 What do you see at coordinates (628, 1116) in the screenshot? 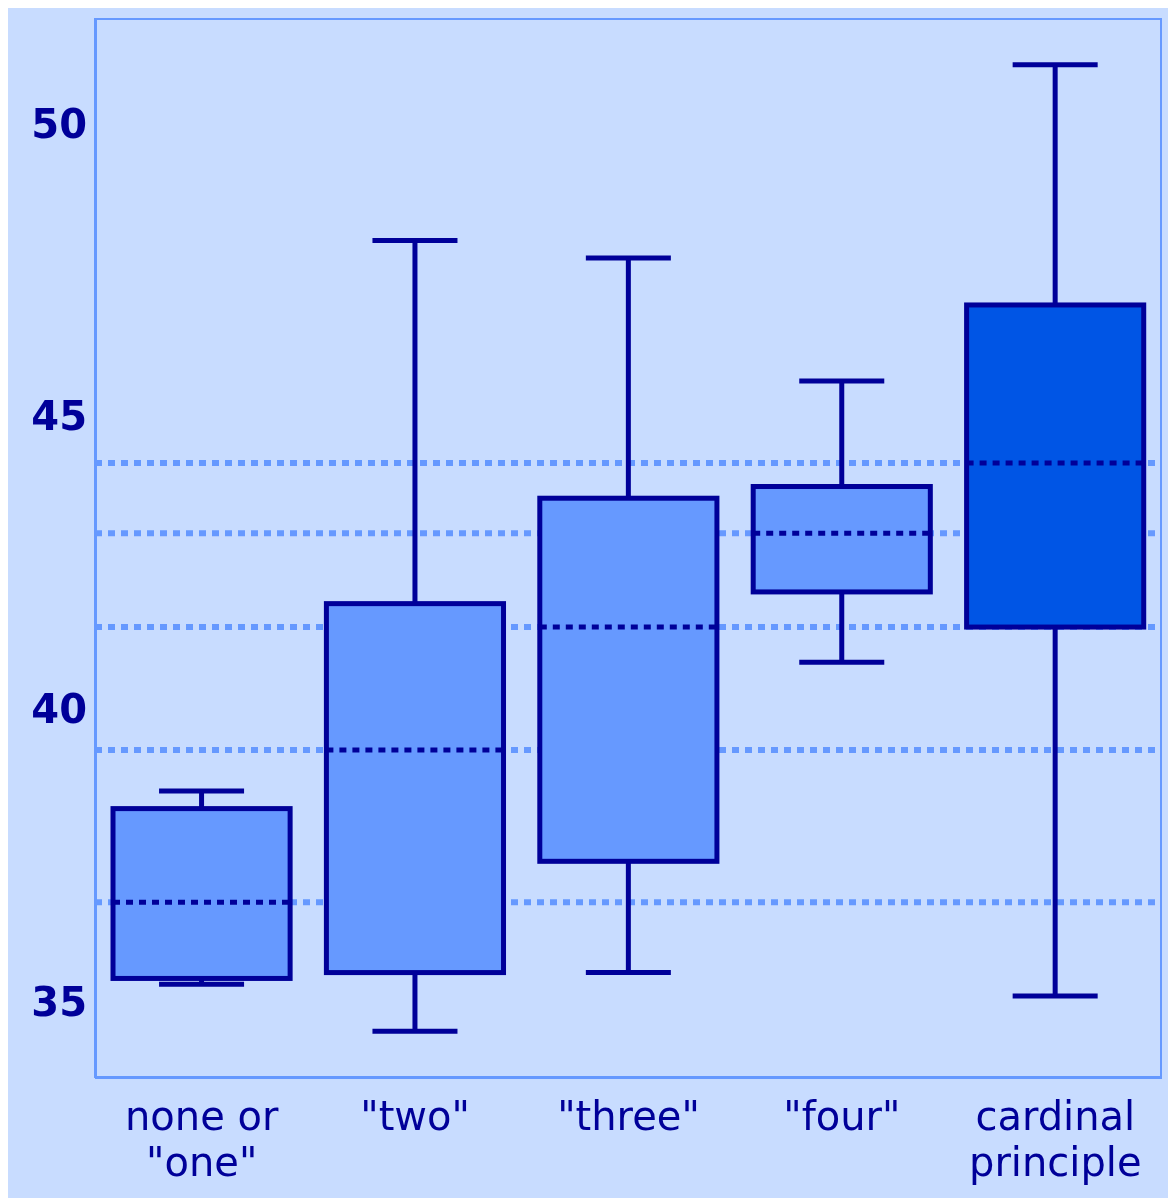
I see `x-tick-label: "three"` at bounding box center [628, 1116].